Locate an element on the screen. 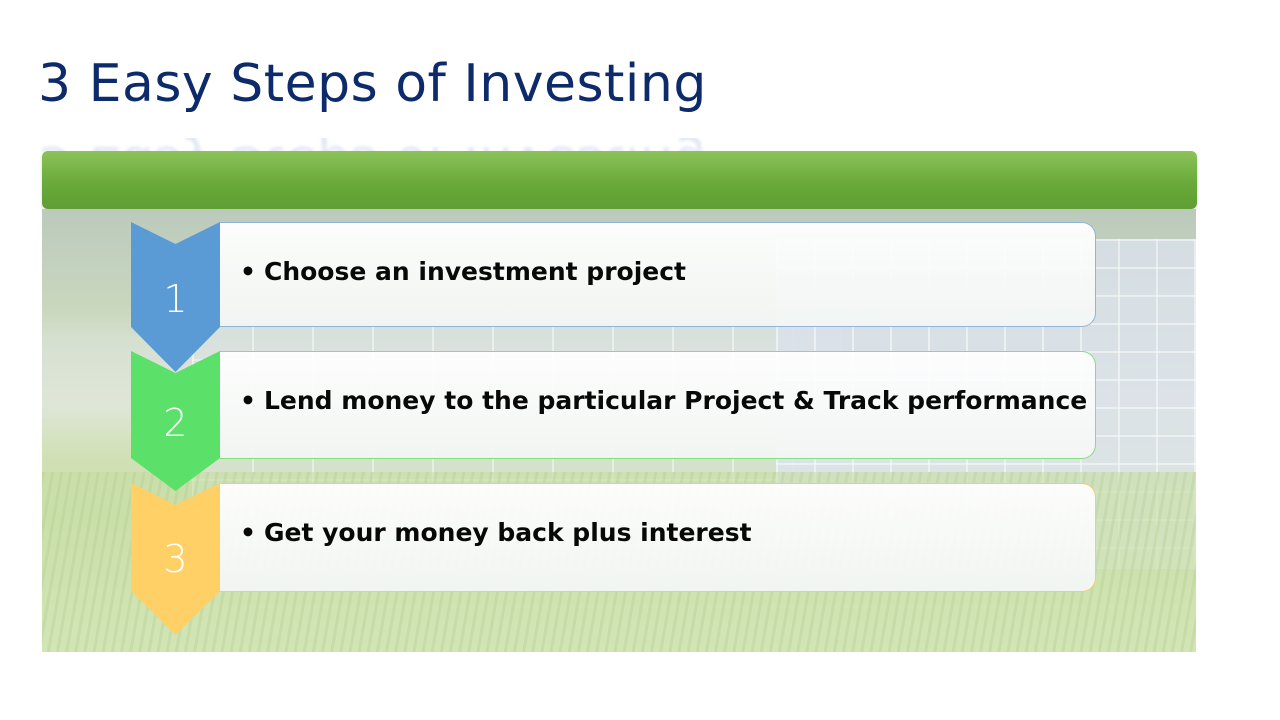 Image resolution: width=1280 pixels, height=720 pixels. step-3-chevron-shape is located at coordinates (175, 559).